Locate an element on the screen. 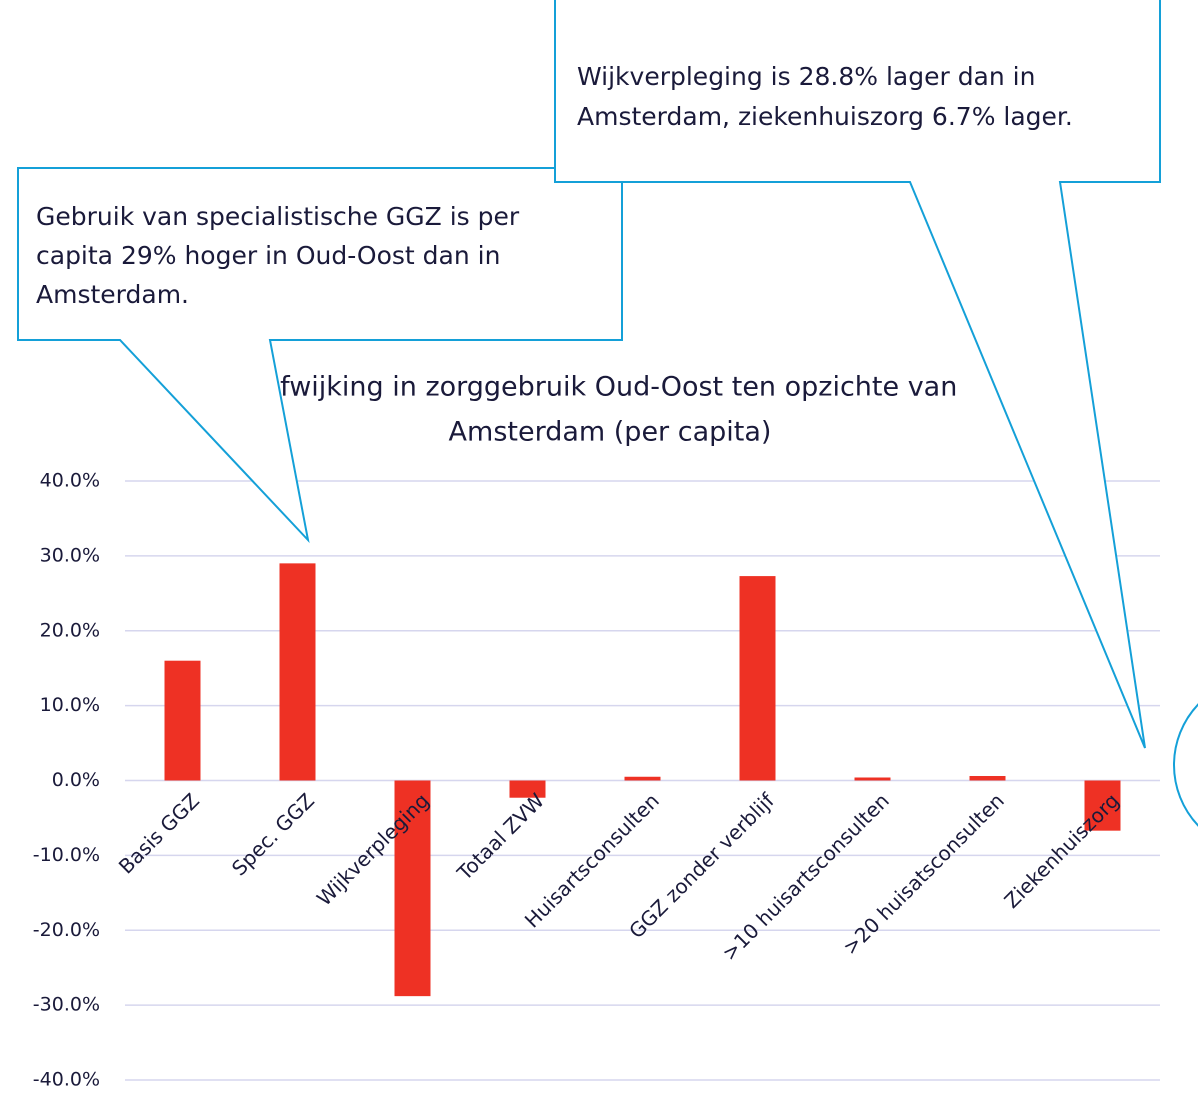  y-tick-label: 10.0% is located at coordinates (70, 705).